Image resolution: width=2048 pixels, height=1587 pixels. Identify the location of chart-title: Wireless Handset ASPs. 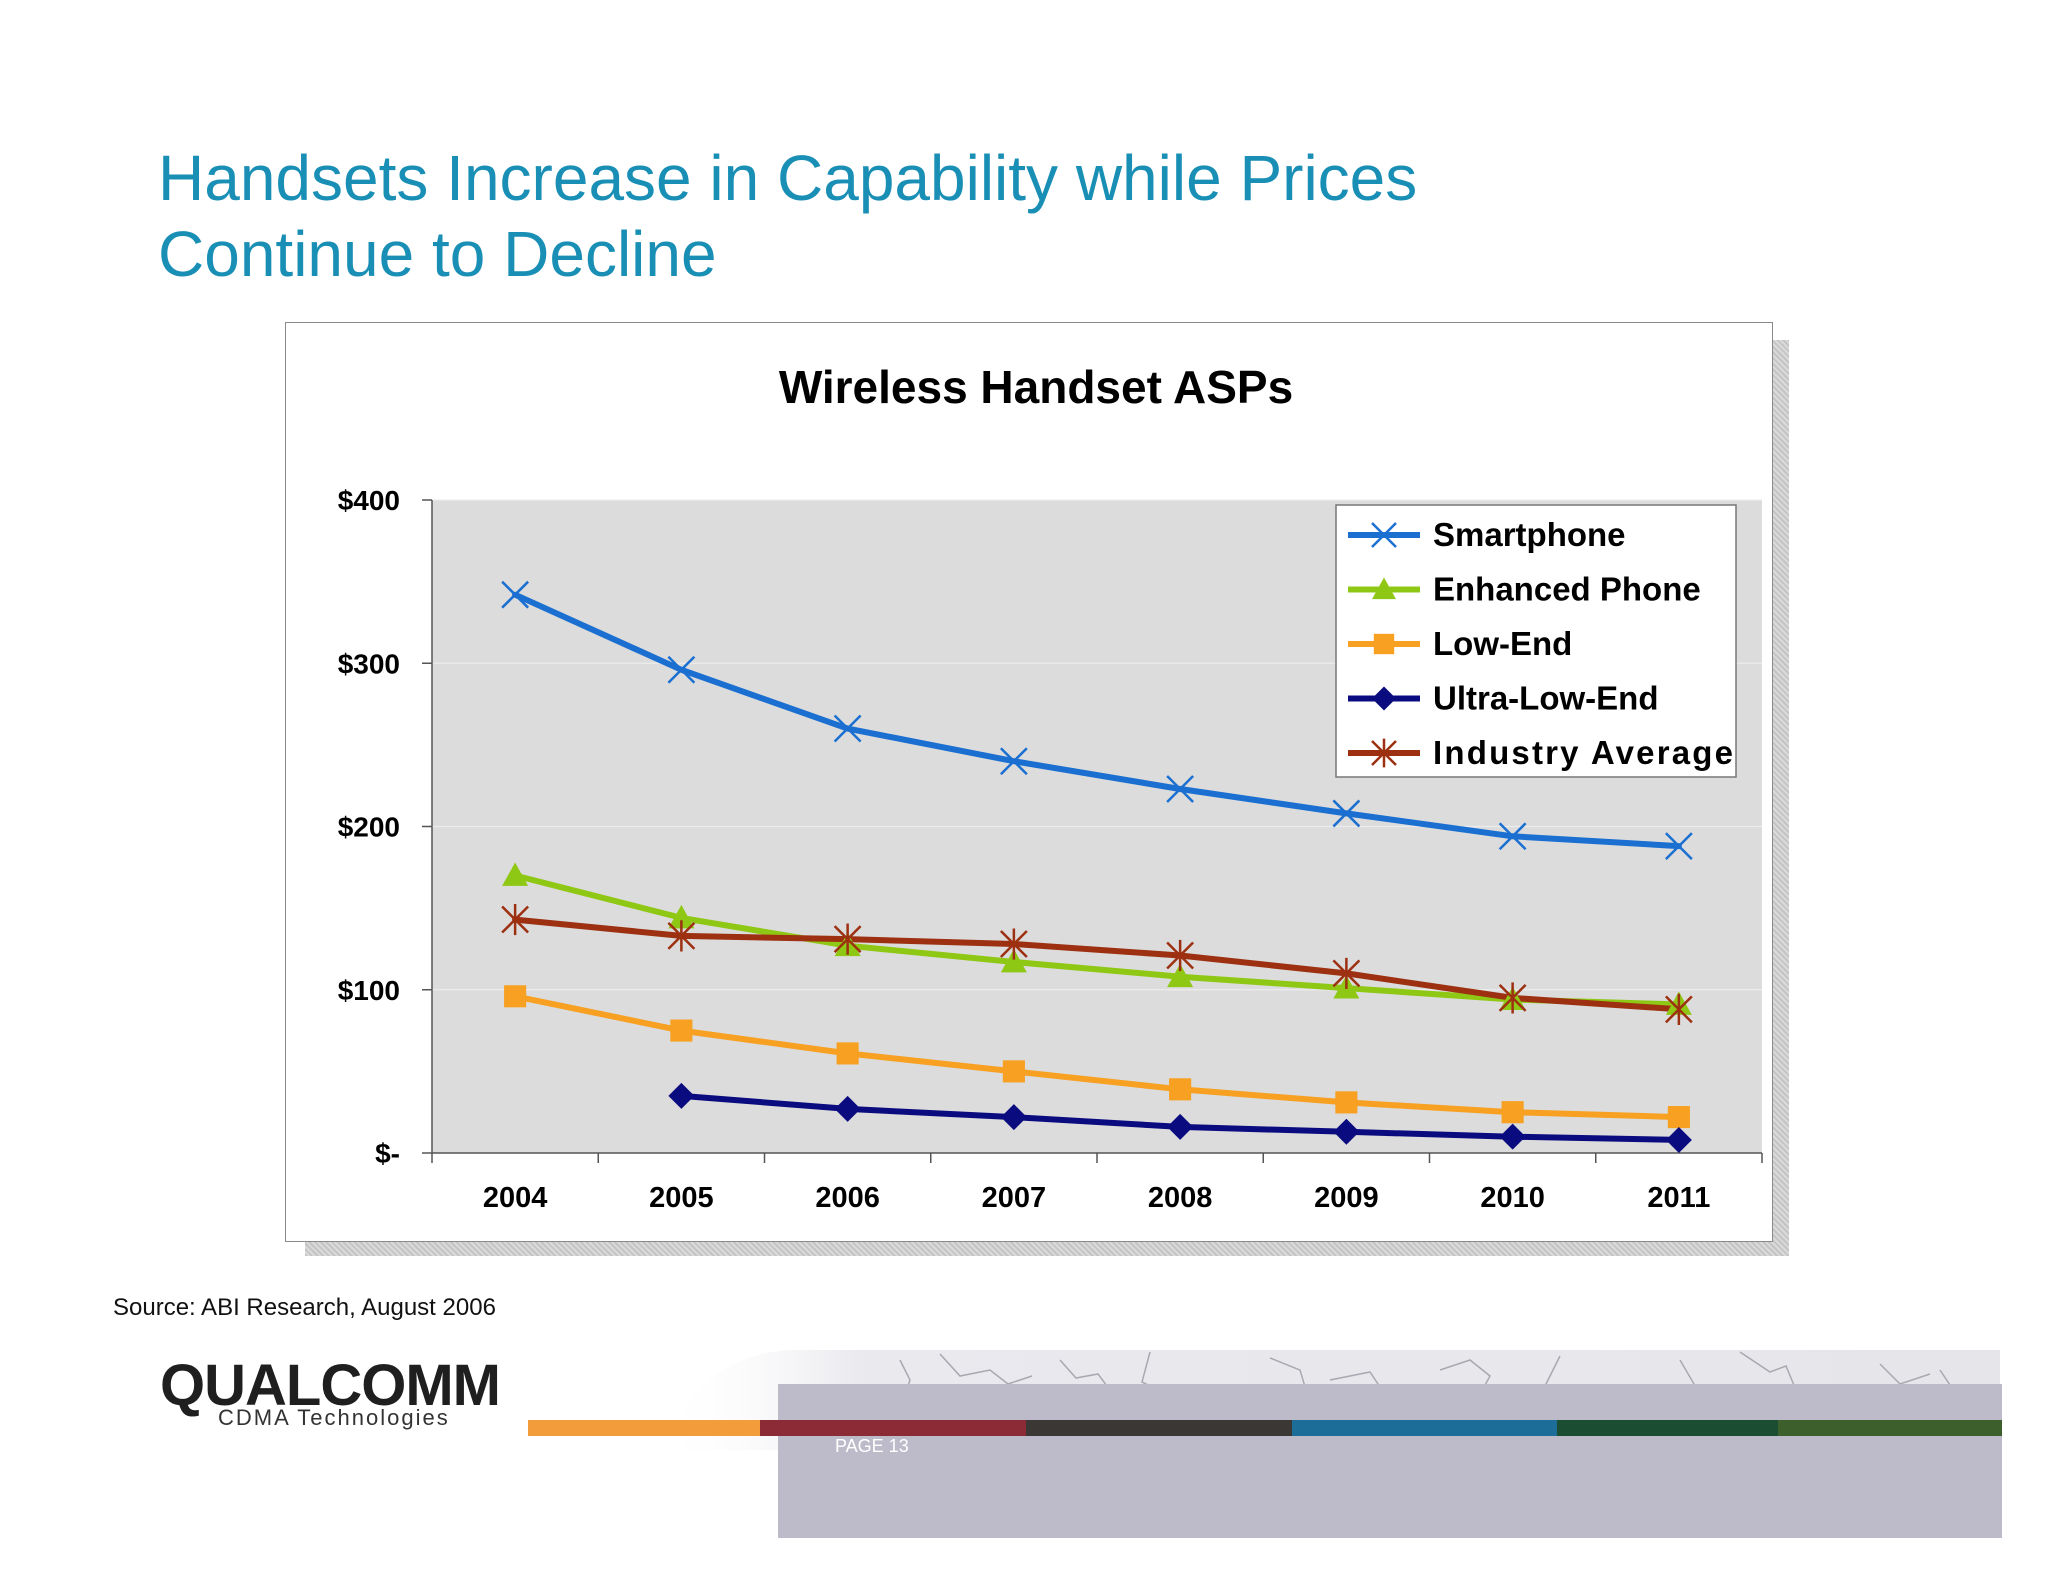
(1036, 387).